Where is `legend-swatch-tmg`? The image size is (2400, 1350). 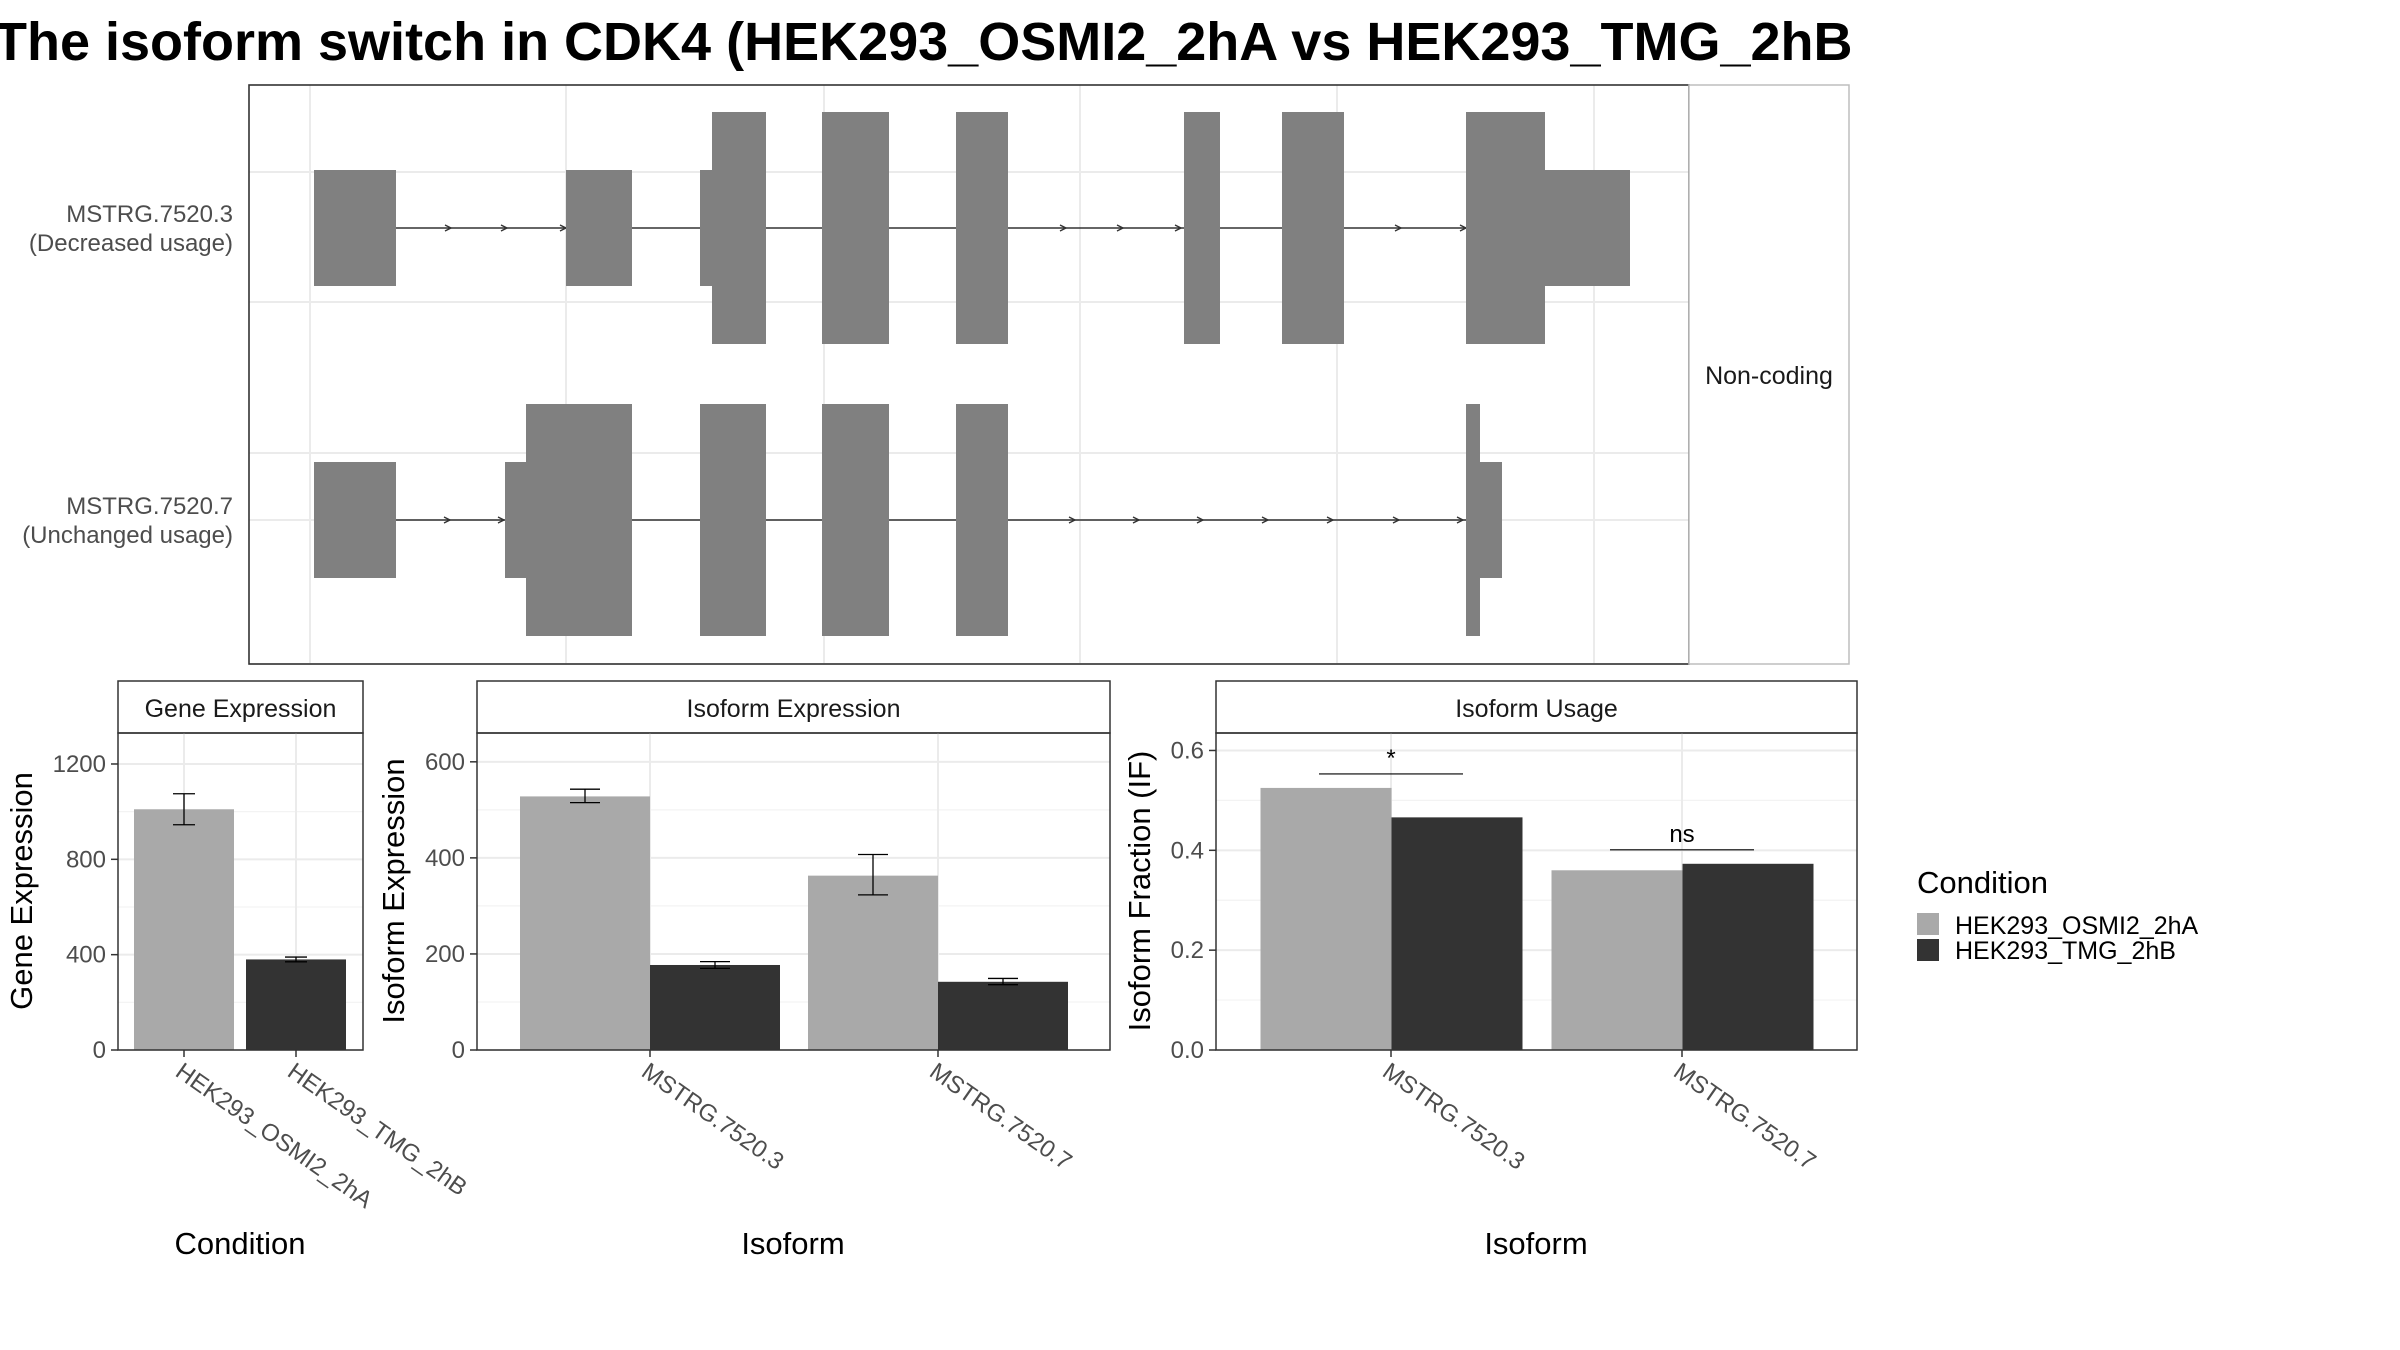 legend-swatch-tmg is located at coordinates (1928, 950).